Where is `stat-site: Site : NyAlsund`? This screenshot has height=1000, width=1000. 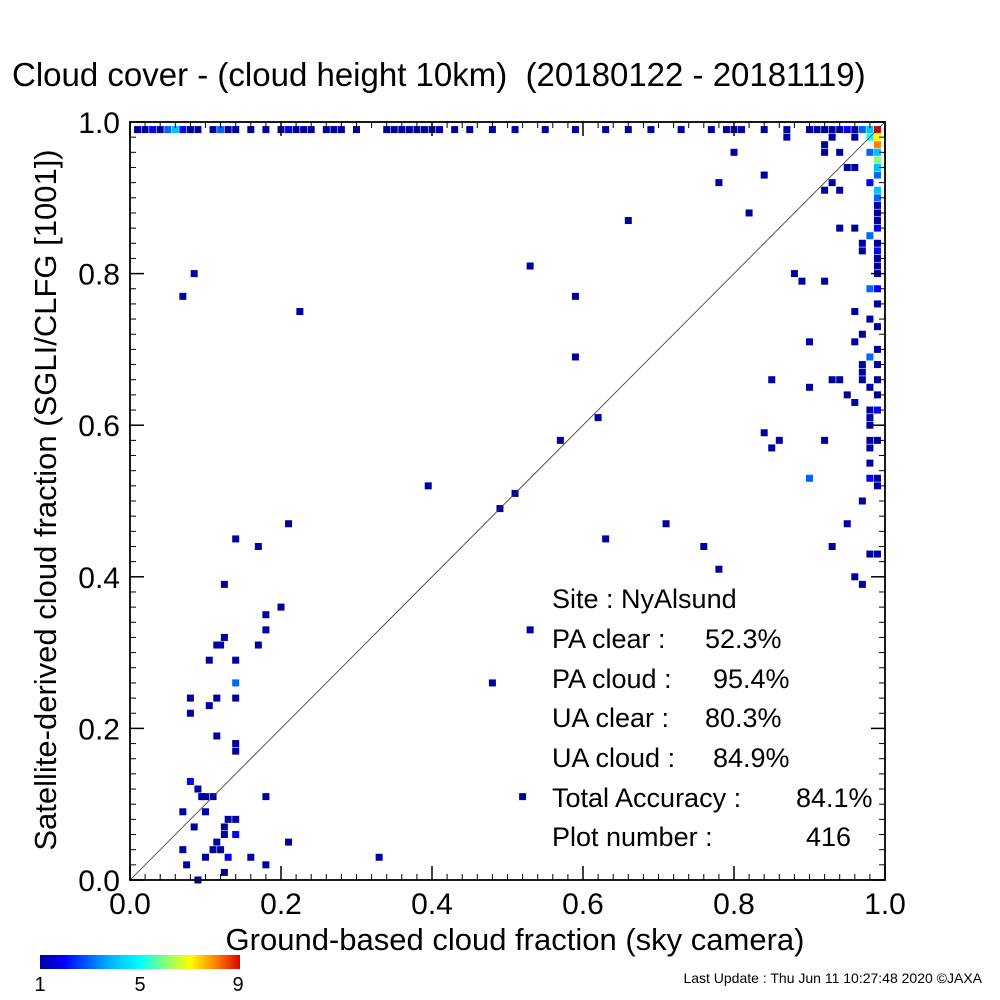
stat-site: Site : NyAlsund is located at coordinates (644, 599).